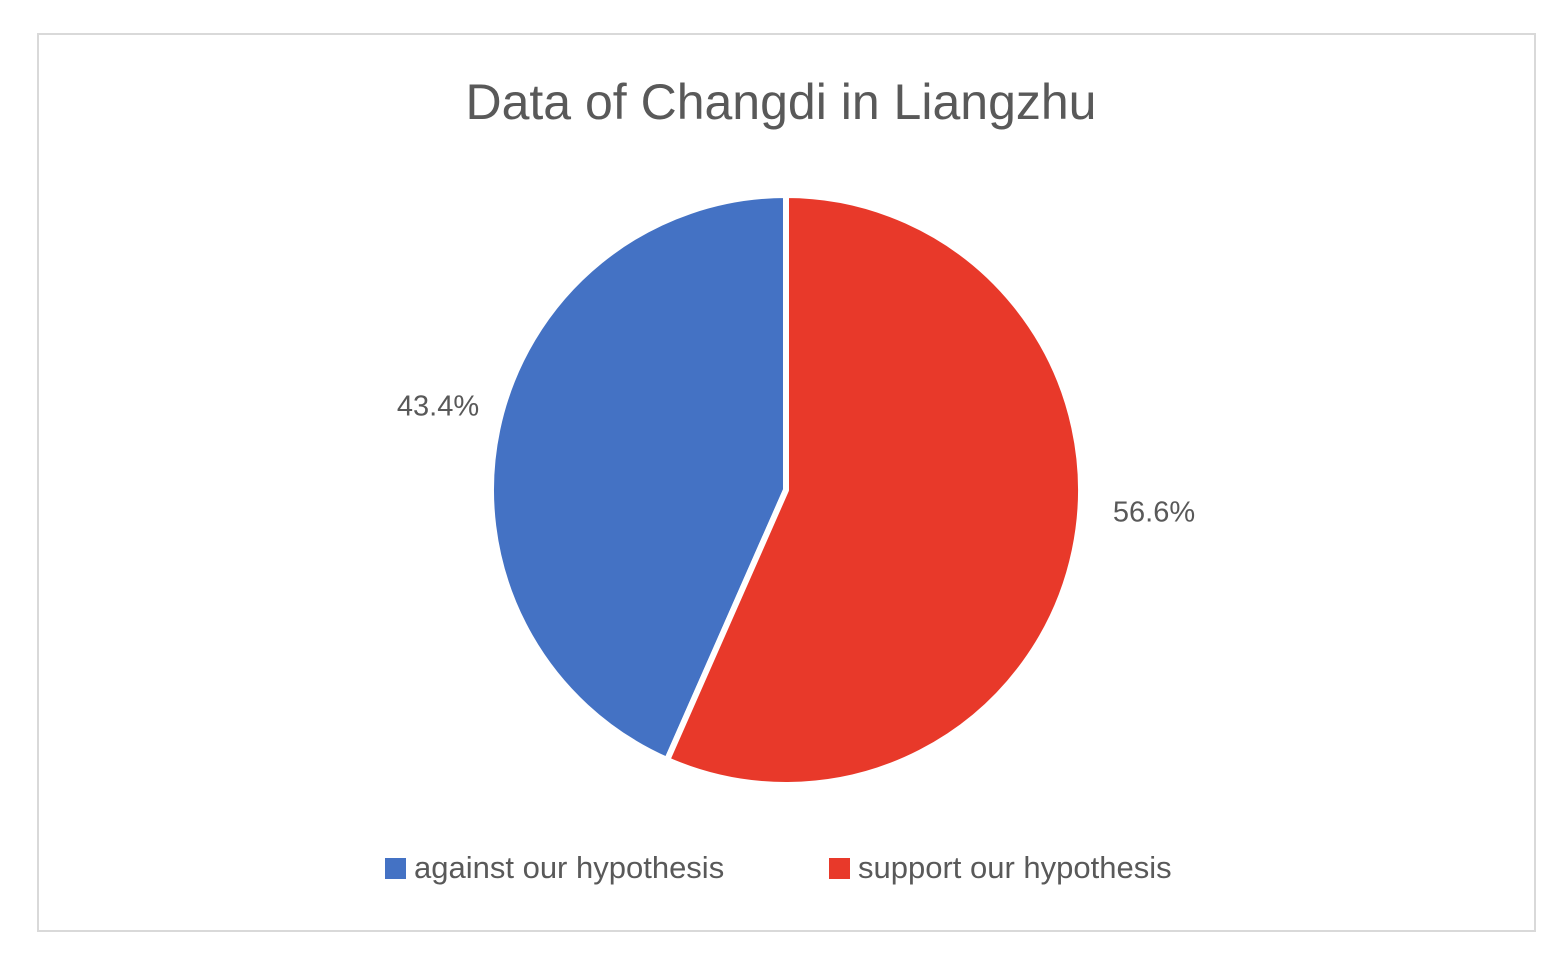  Describe the element at coordinates (438, 407) in the screenshot. I see `data-label-against: 43.4%` at that location.